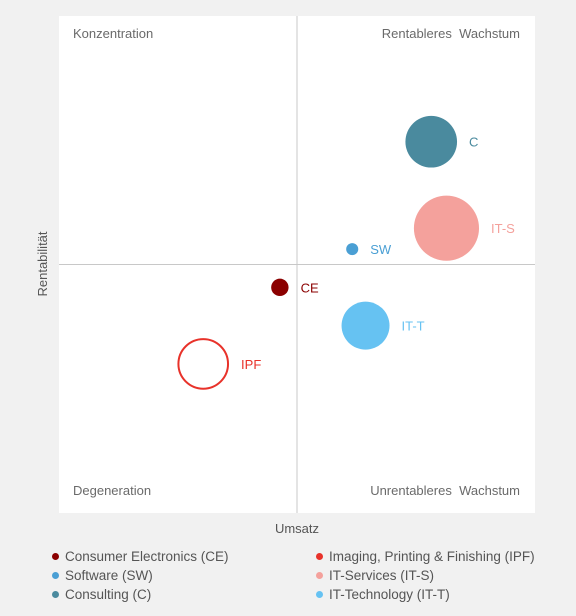  What do you see at coordinates (113, 33) in the screenshot?
I see `quadrant-label-top-left: Konzentration` at bounding box center [113, 33].